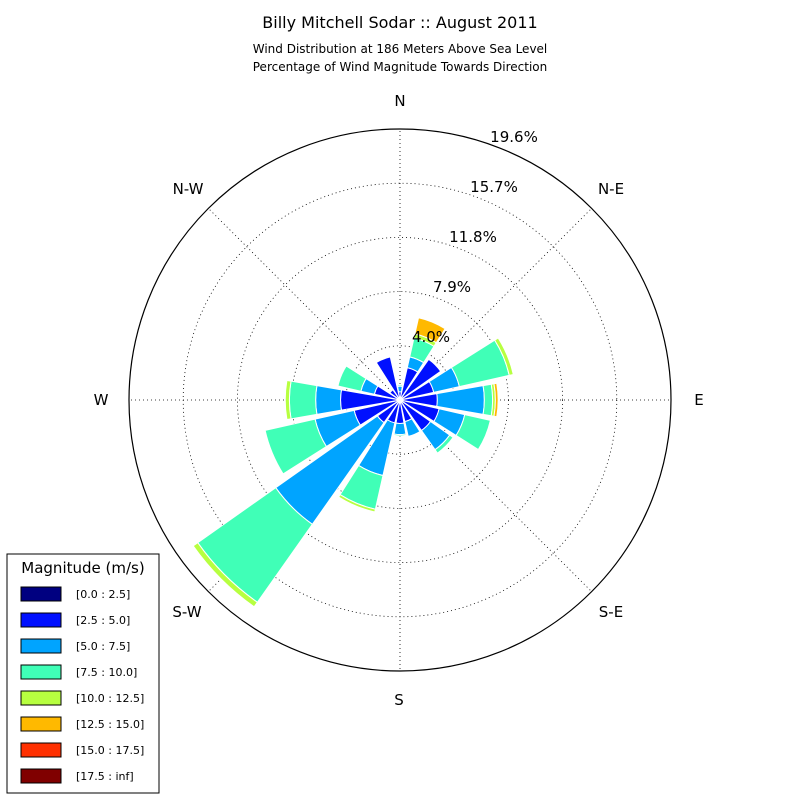 The height and width of the screenshot is (800, 800). What do you see at coordinates (103, 594) in the screenshot?
I see `legend-label: [0.0 : 2.5]` at bounding box center [103, 594].